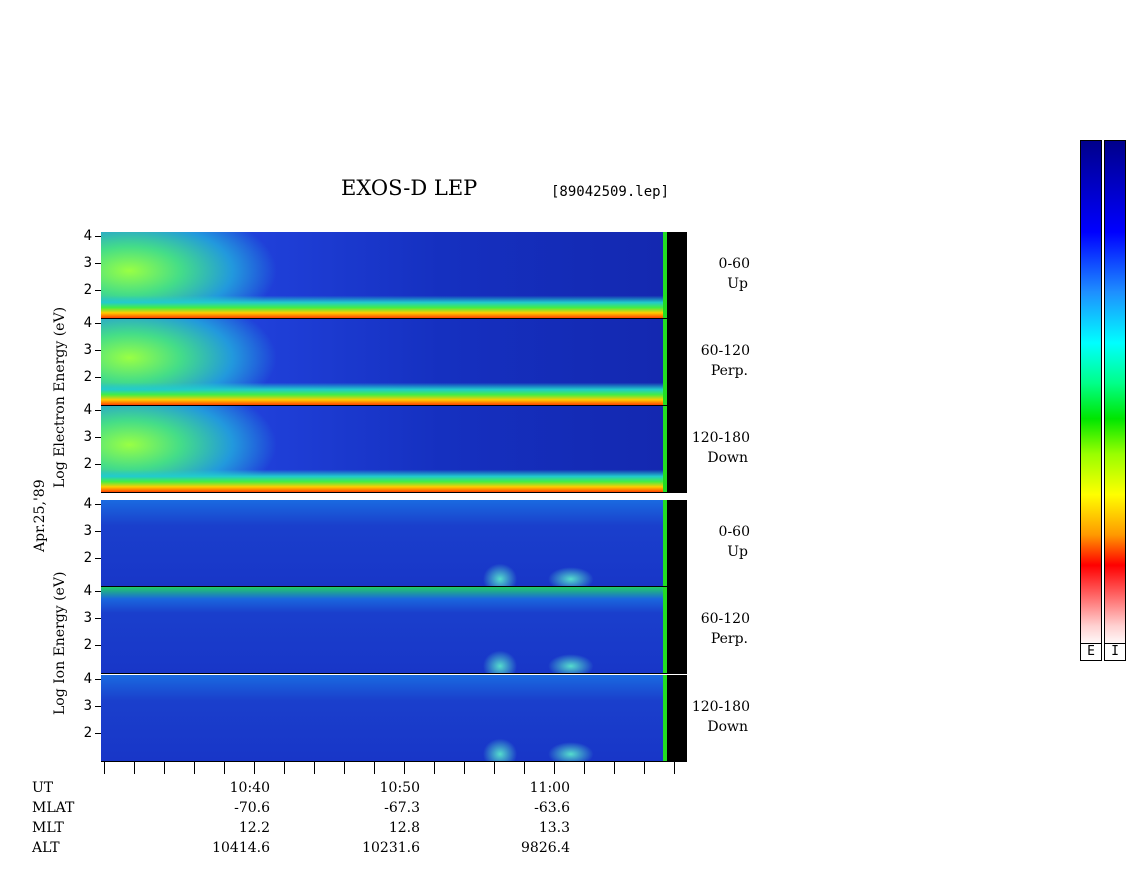  Describe the element at coordinates (552, 808) in the screenshot. I see `axis-row-value: -63.6` at that location.